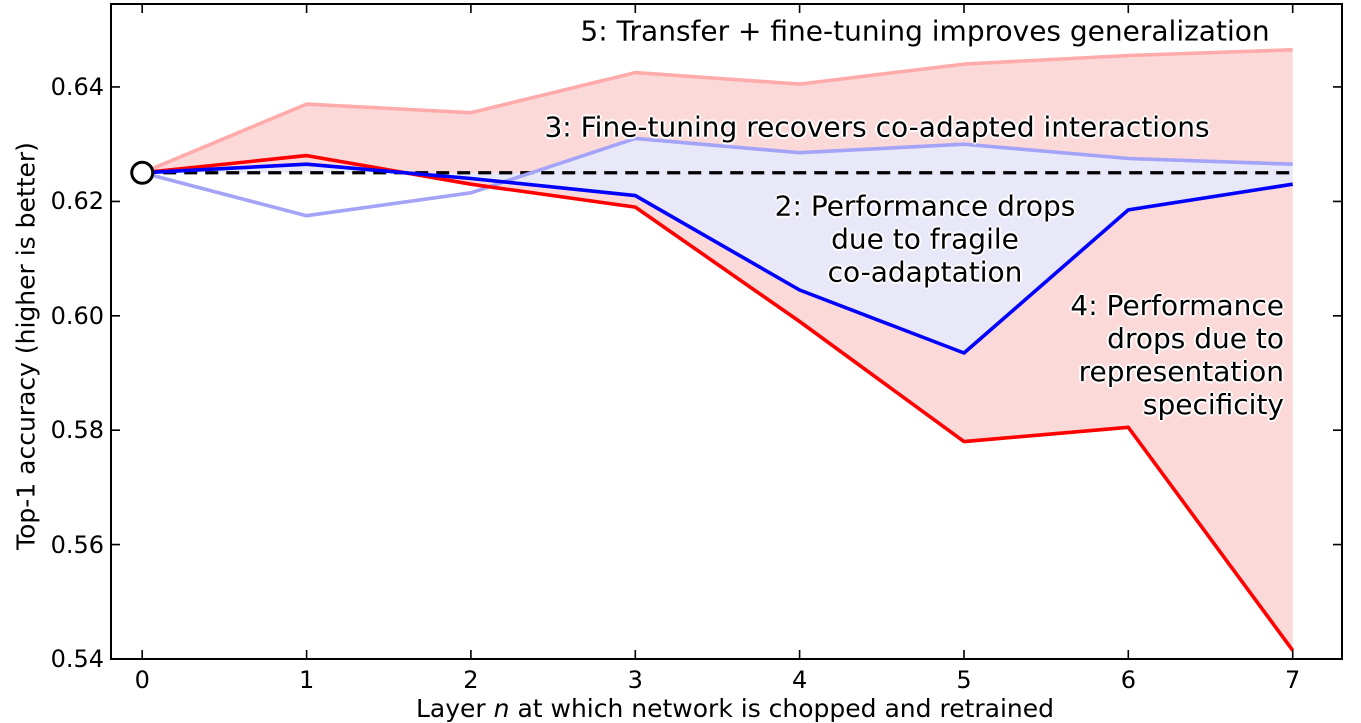  What do you see at coordinates (635, 680) in the screenshot?
I see `x-tick-label: 3` at bounding box center [635, 680].